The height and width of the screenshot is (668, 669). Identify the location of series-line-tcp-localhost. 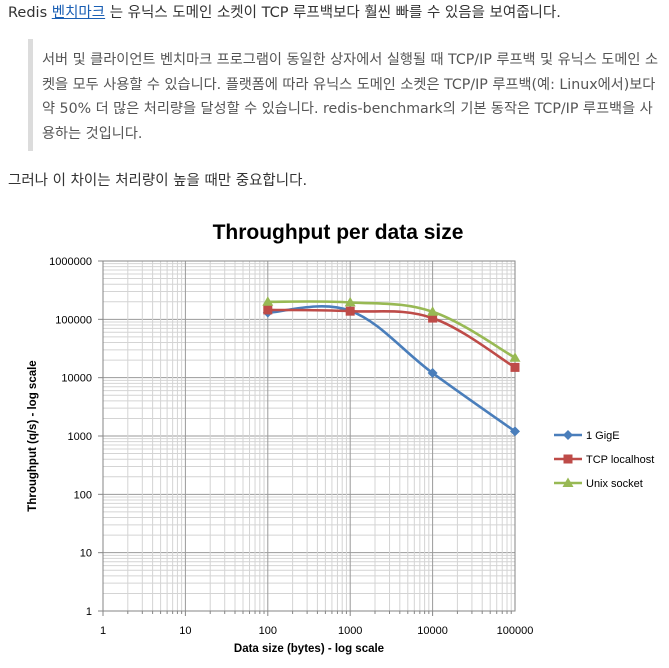
(391, 338).